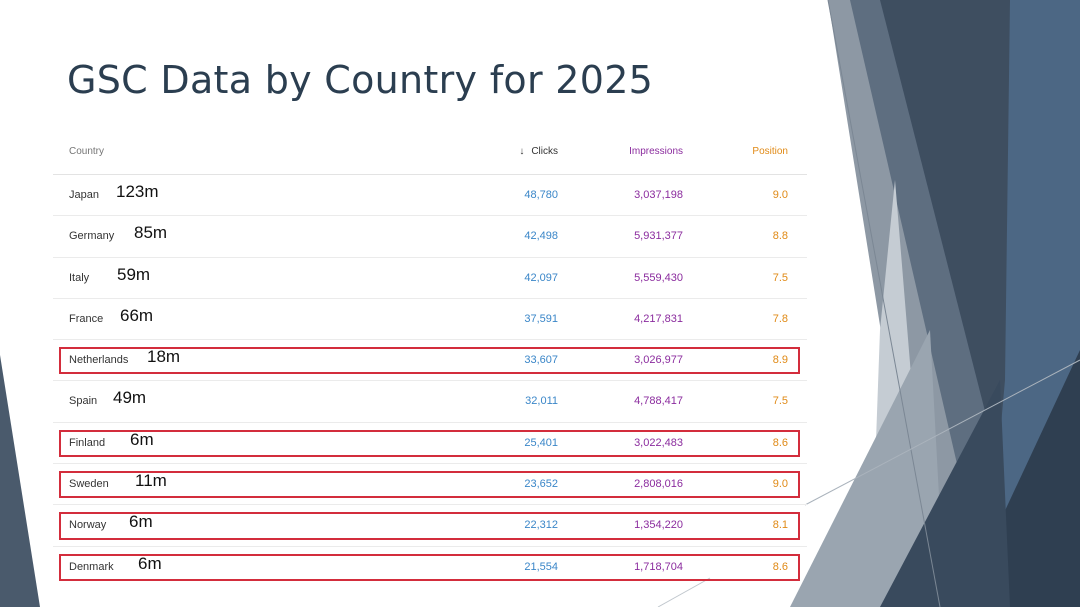 Image resolution: width=1080 pixels, height=607 pixels. I want to click on clicks-value: 48,780, so click(541, 195).